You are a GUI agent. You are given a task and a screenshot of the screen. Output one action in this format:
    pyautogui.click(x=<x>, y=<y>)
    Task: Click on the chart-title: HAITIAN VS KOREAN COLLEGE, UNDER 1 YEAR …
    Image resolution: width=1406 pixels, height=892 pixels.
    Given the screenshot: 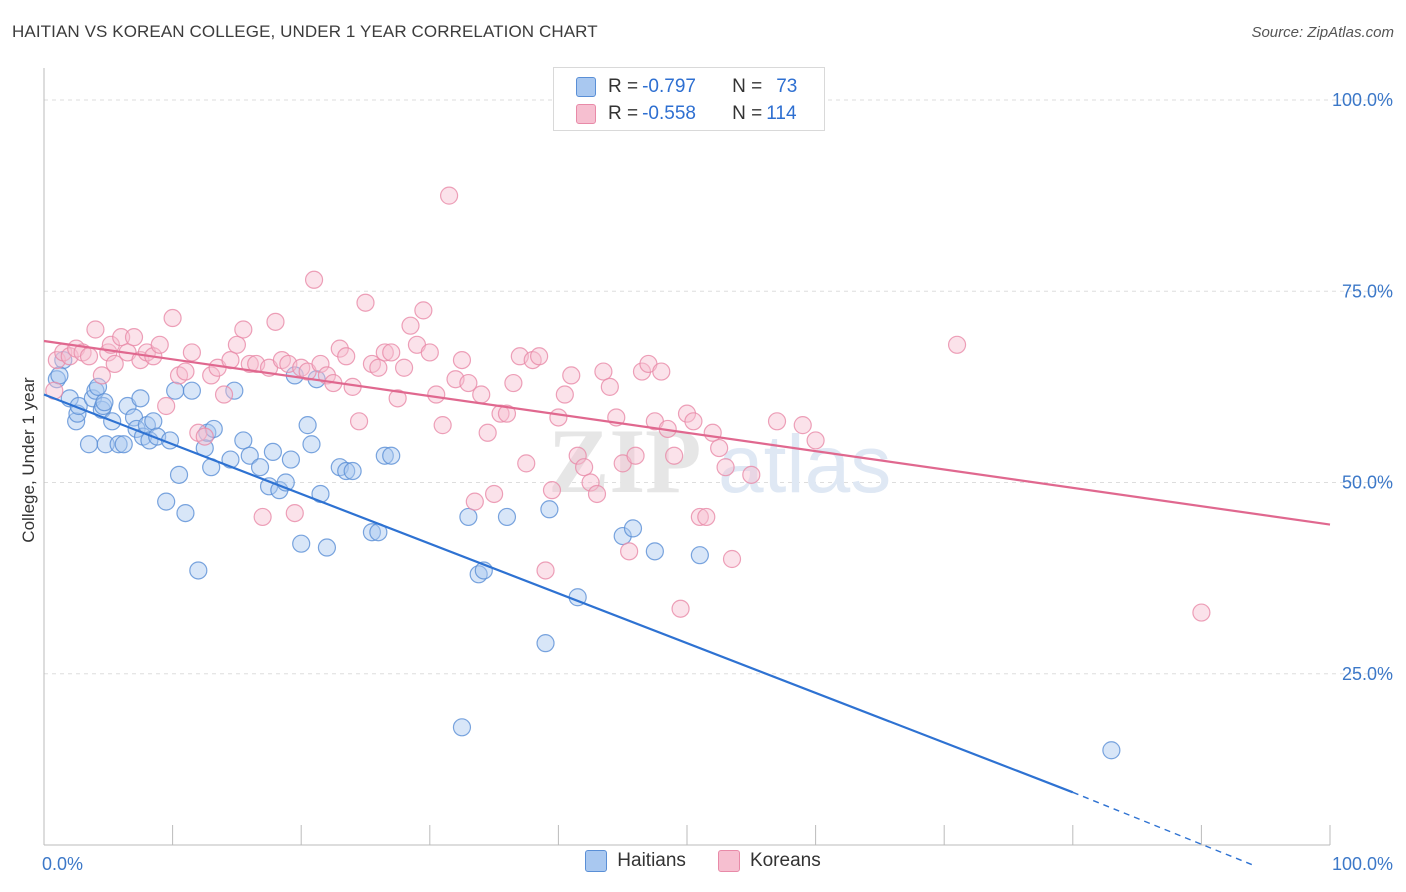 What is the action you would take?
    pyautogui.click(x=305, y=31)
    